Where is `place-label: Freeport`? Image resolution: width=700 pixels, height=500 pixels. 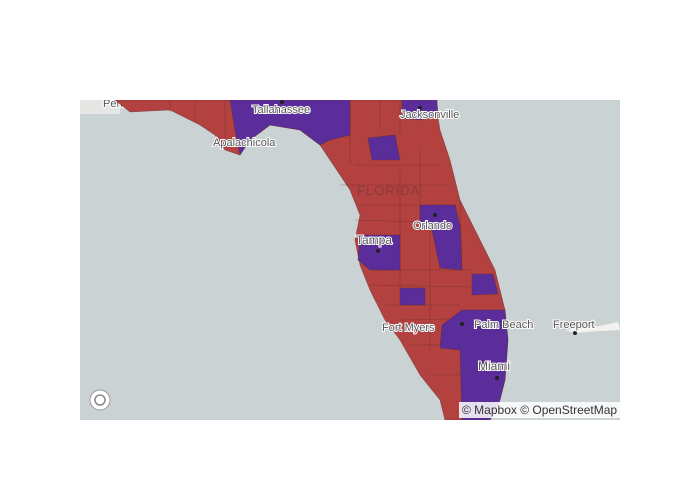
place-label: Freeport is located at coordinates (574, 325).